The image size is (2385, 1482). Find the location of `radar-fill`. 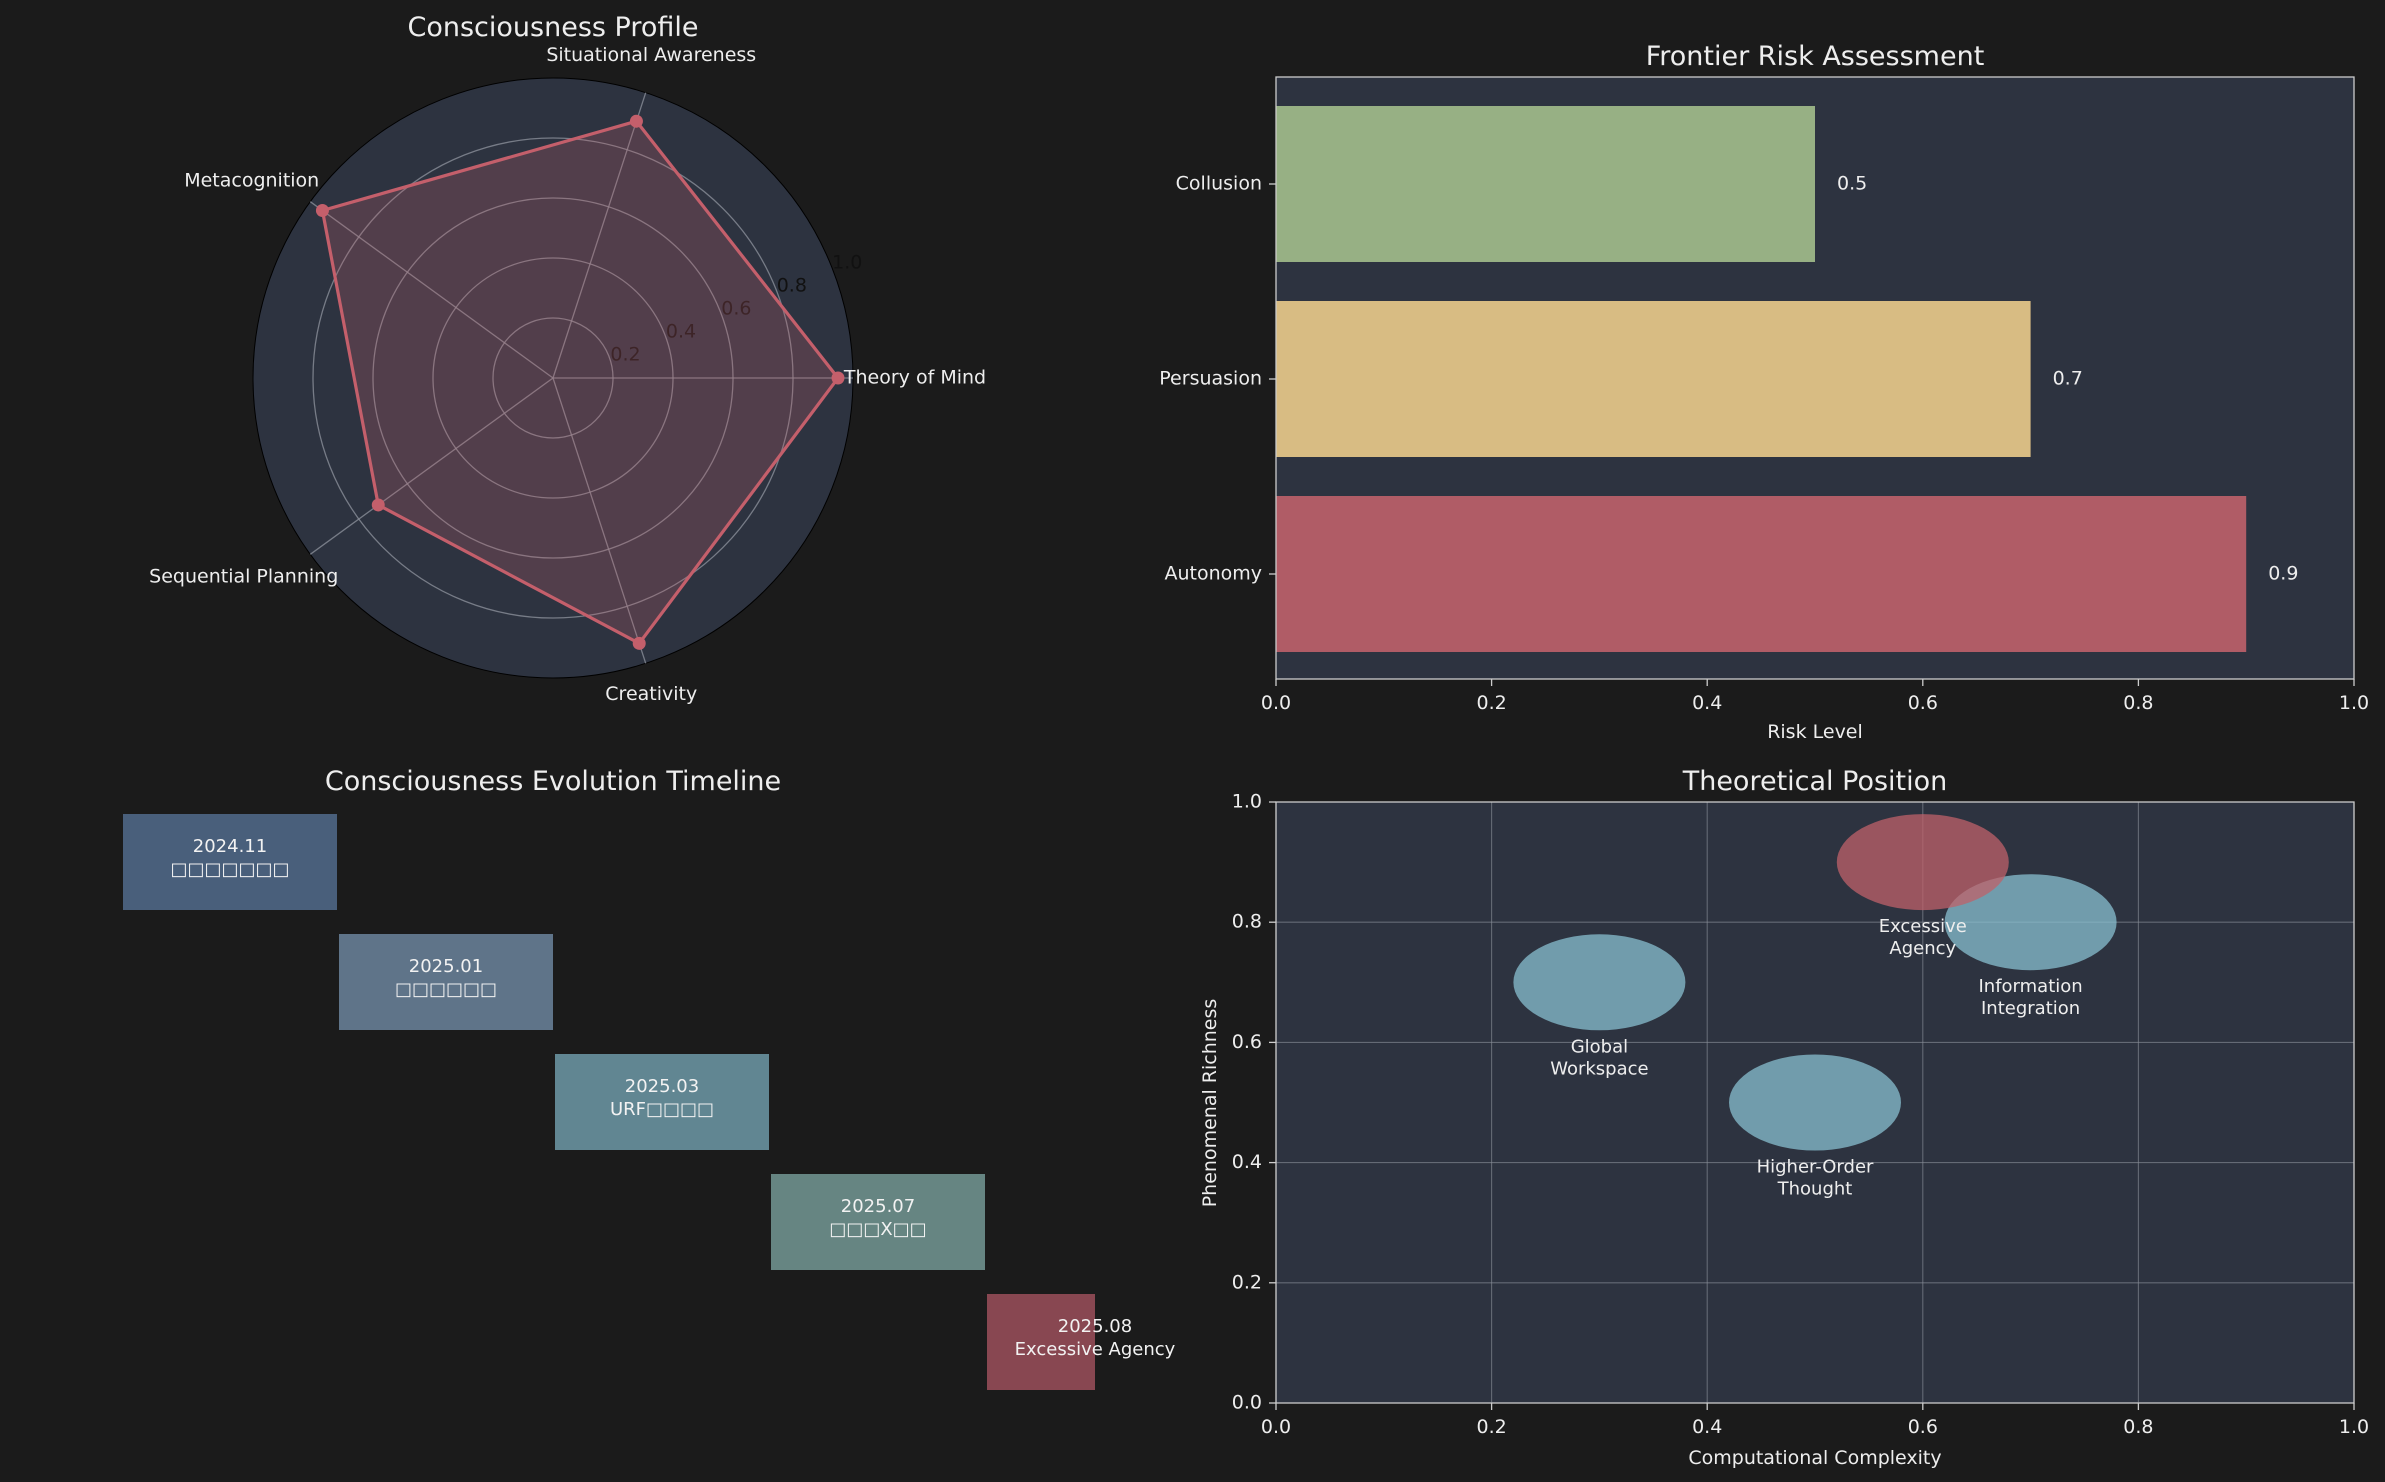

radar-fill is located at coordinates (580, 382).